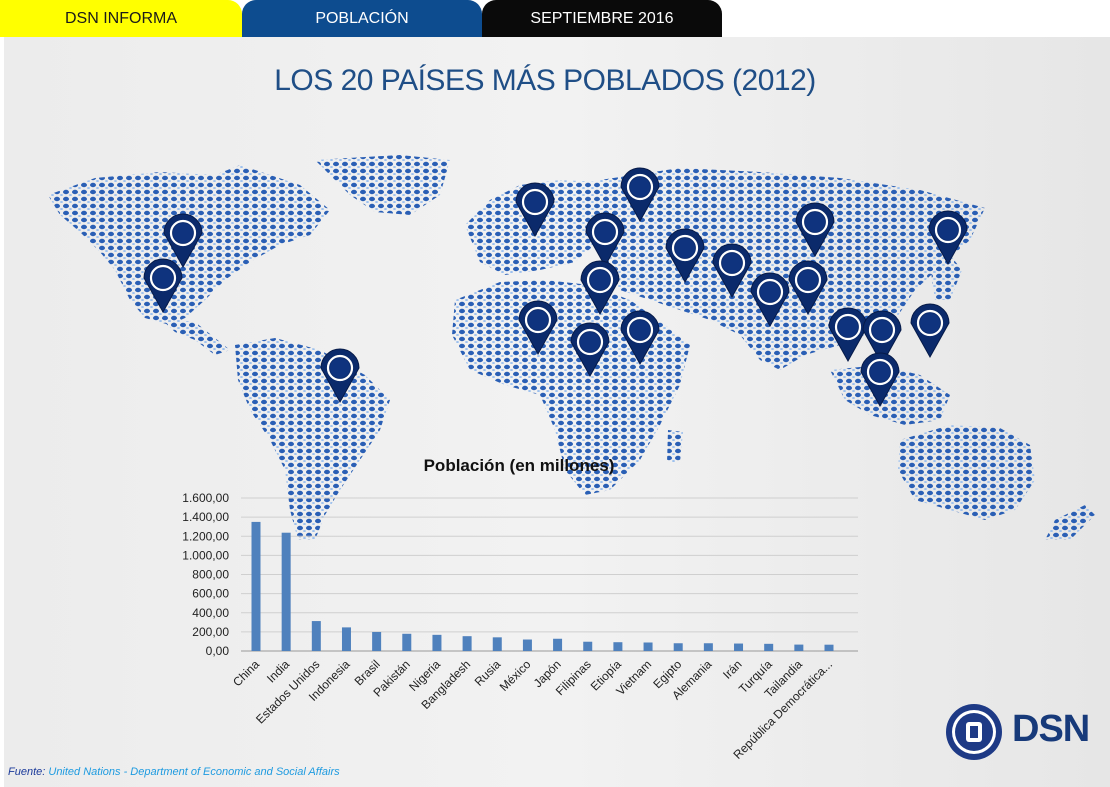 Image resolution: width=1110 pixels, height=787 pixels. Describe the element at coordinates (732, 669) in the screenshot. I see `x-tick-label: Irán` at that location.